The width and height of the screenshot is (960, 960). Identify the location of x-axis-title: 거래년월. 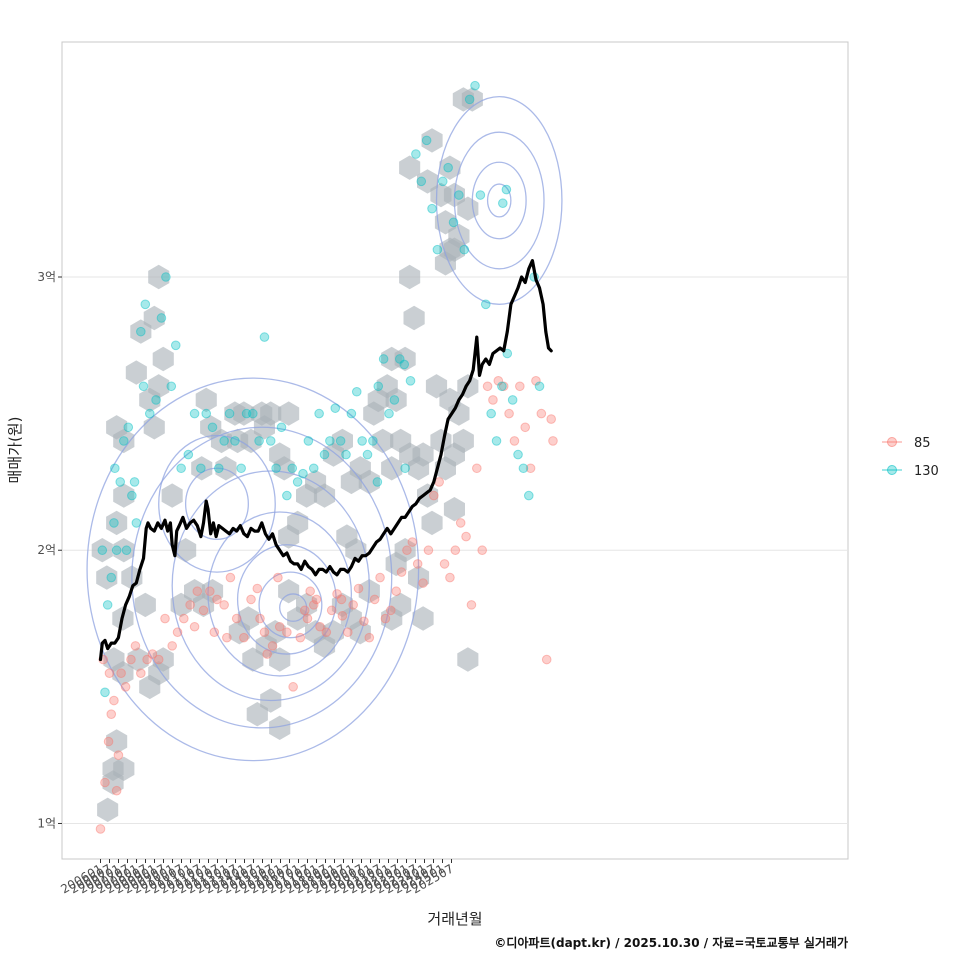
(454, 919).